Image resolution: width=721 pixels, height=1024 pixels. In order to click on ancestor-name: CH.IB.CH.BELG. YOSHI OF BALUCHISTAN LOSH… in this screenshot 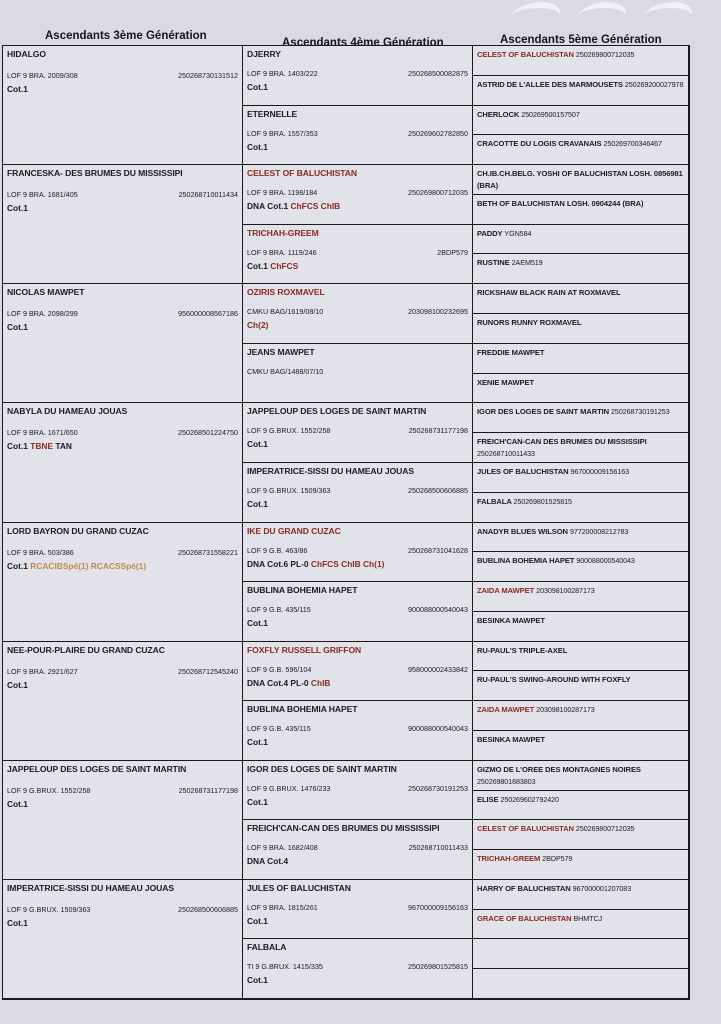, I will do `click(580, 180)`.